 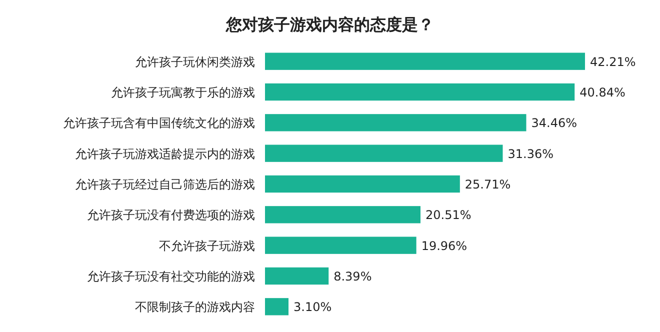 I want to click on chart-title: 您对孩子游戏内容的态度是？, so click(x=329, y=24).